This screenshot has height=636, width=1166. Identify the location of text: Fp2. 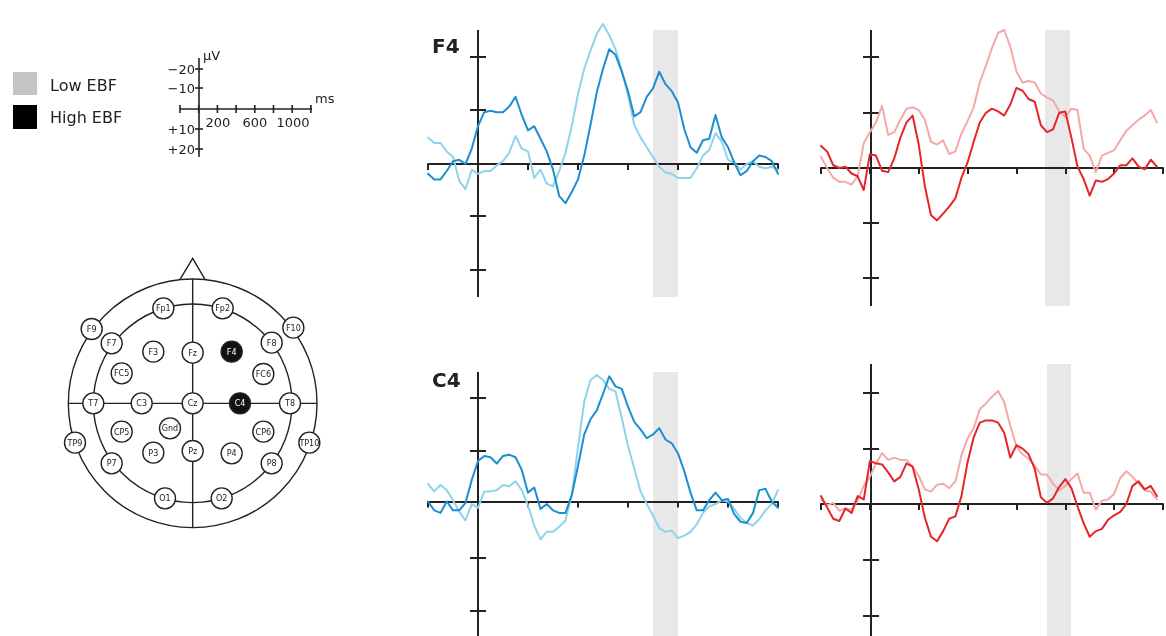
(223, 309).